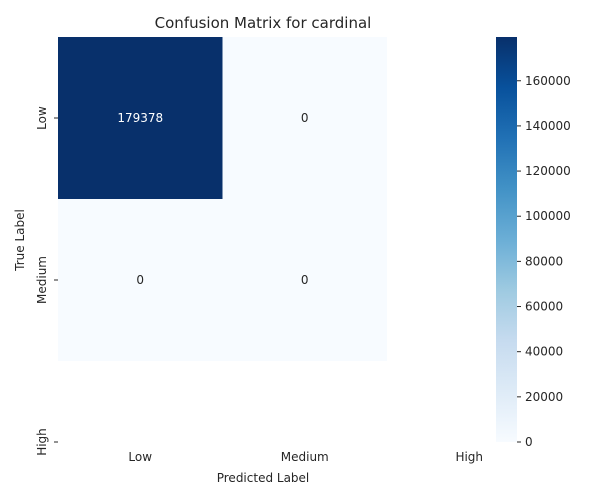  Describe the element at coordinates (529, 442) in the screenshot. I see `colorbar-tick-label: 0` at that location.